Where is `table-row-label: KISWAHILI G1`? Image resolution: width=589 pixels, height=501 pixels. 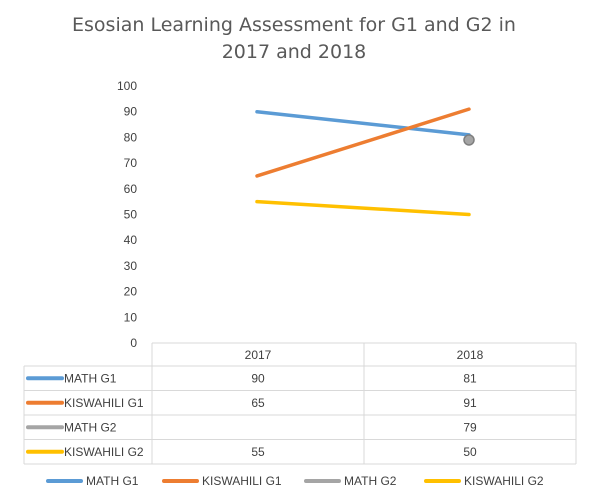 table-row-label: KISWAHILI G1 is located at coordinates (104, 403).